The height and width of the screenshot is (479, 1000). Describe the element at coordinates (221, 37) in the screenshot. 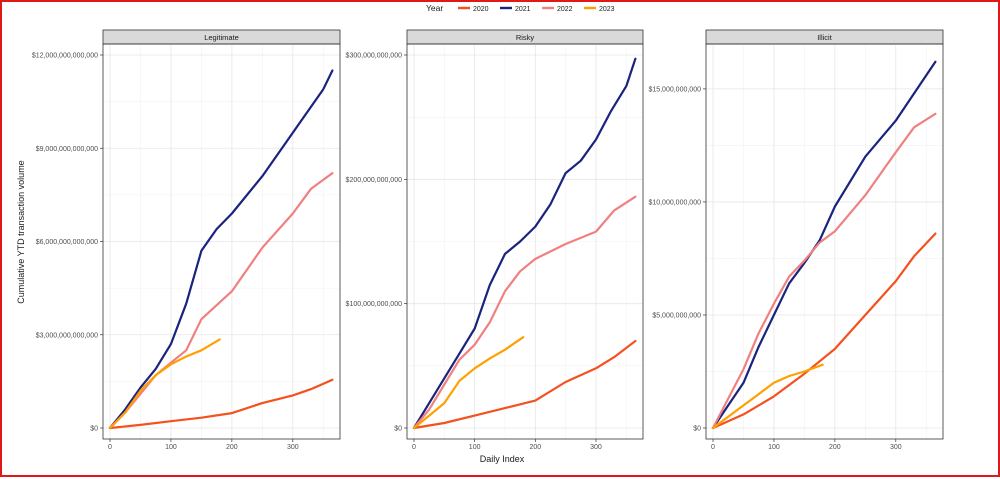

I see `strip-label: Legitimate` at that location.